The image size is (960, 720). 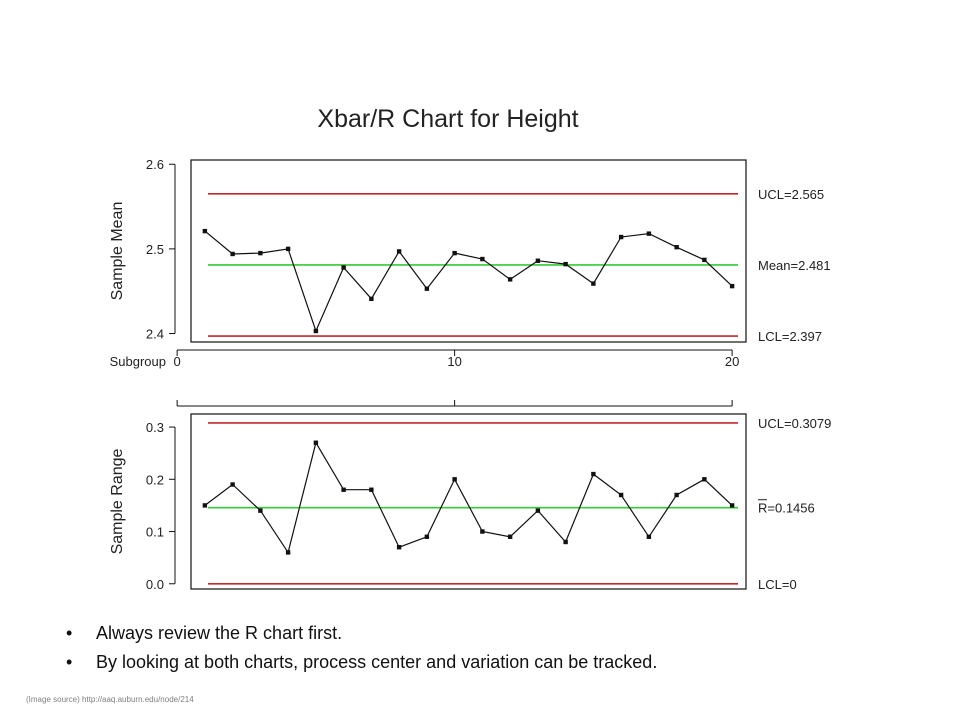 I want to click on y-tick-label: 0.0, so click(x=155, y=584).